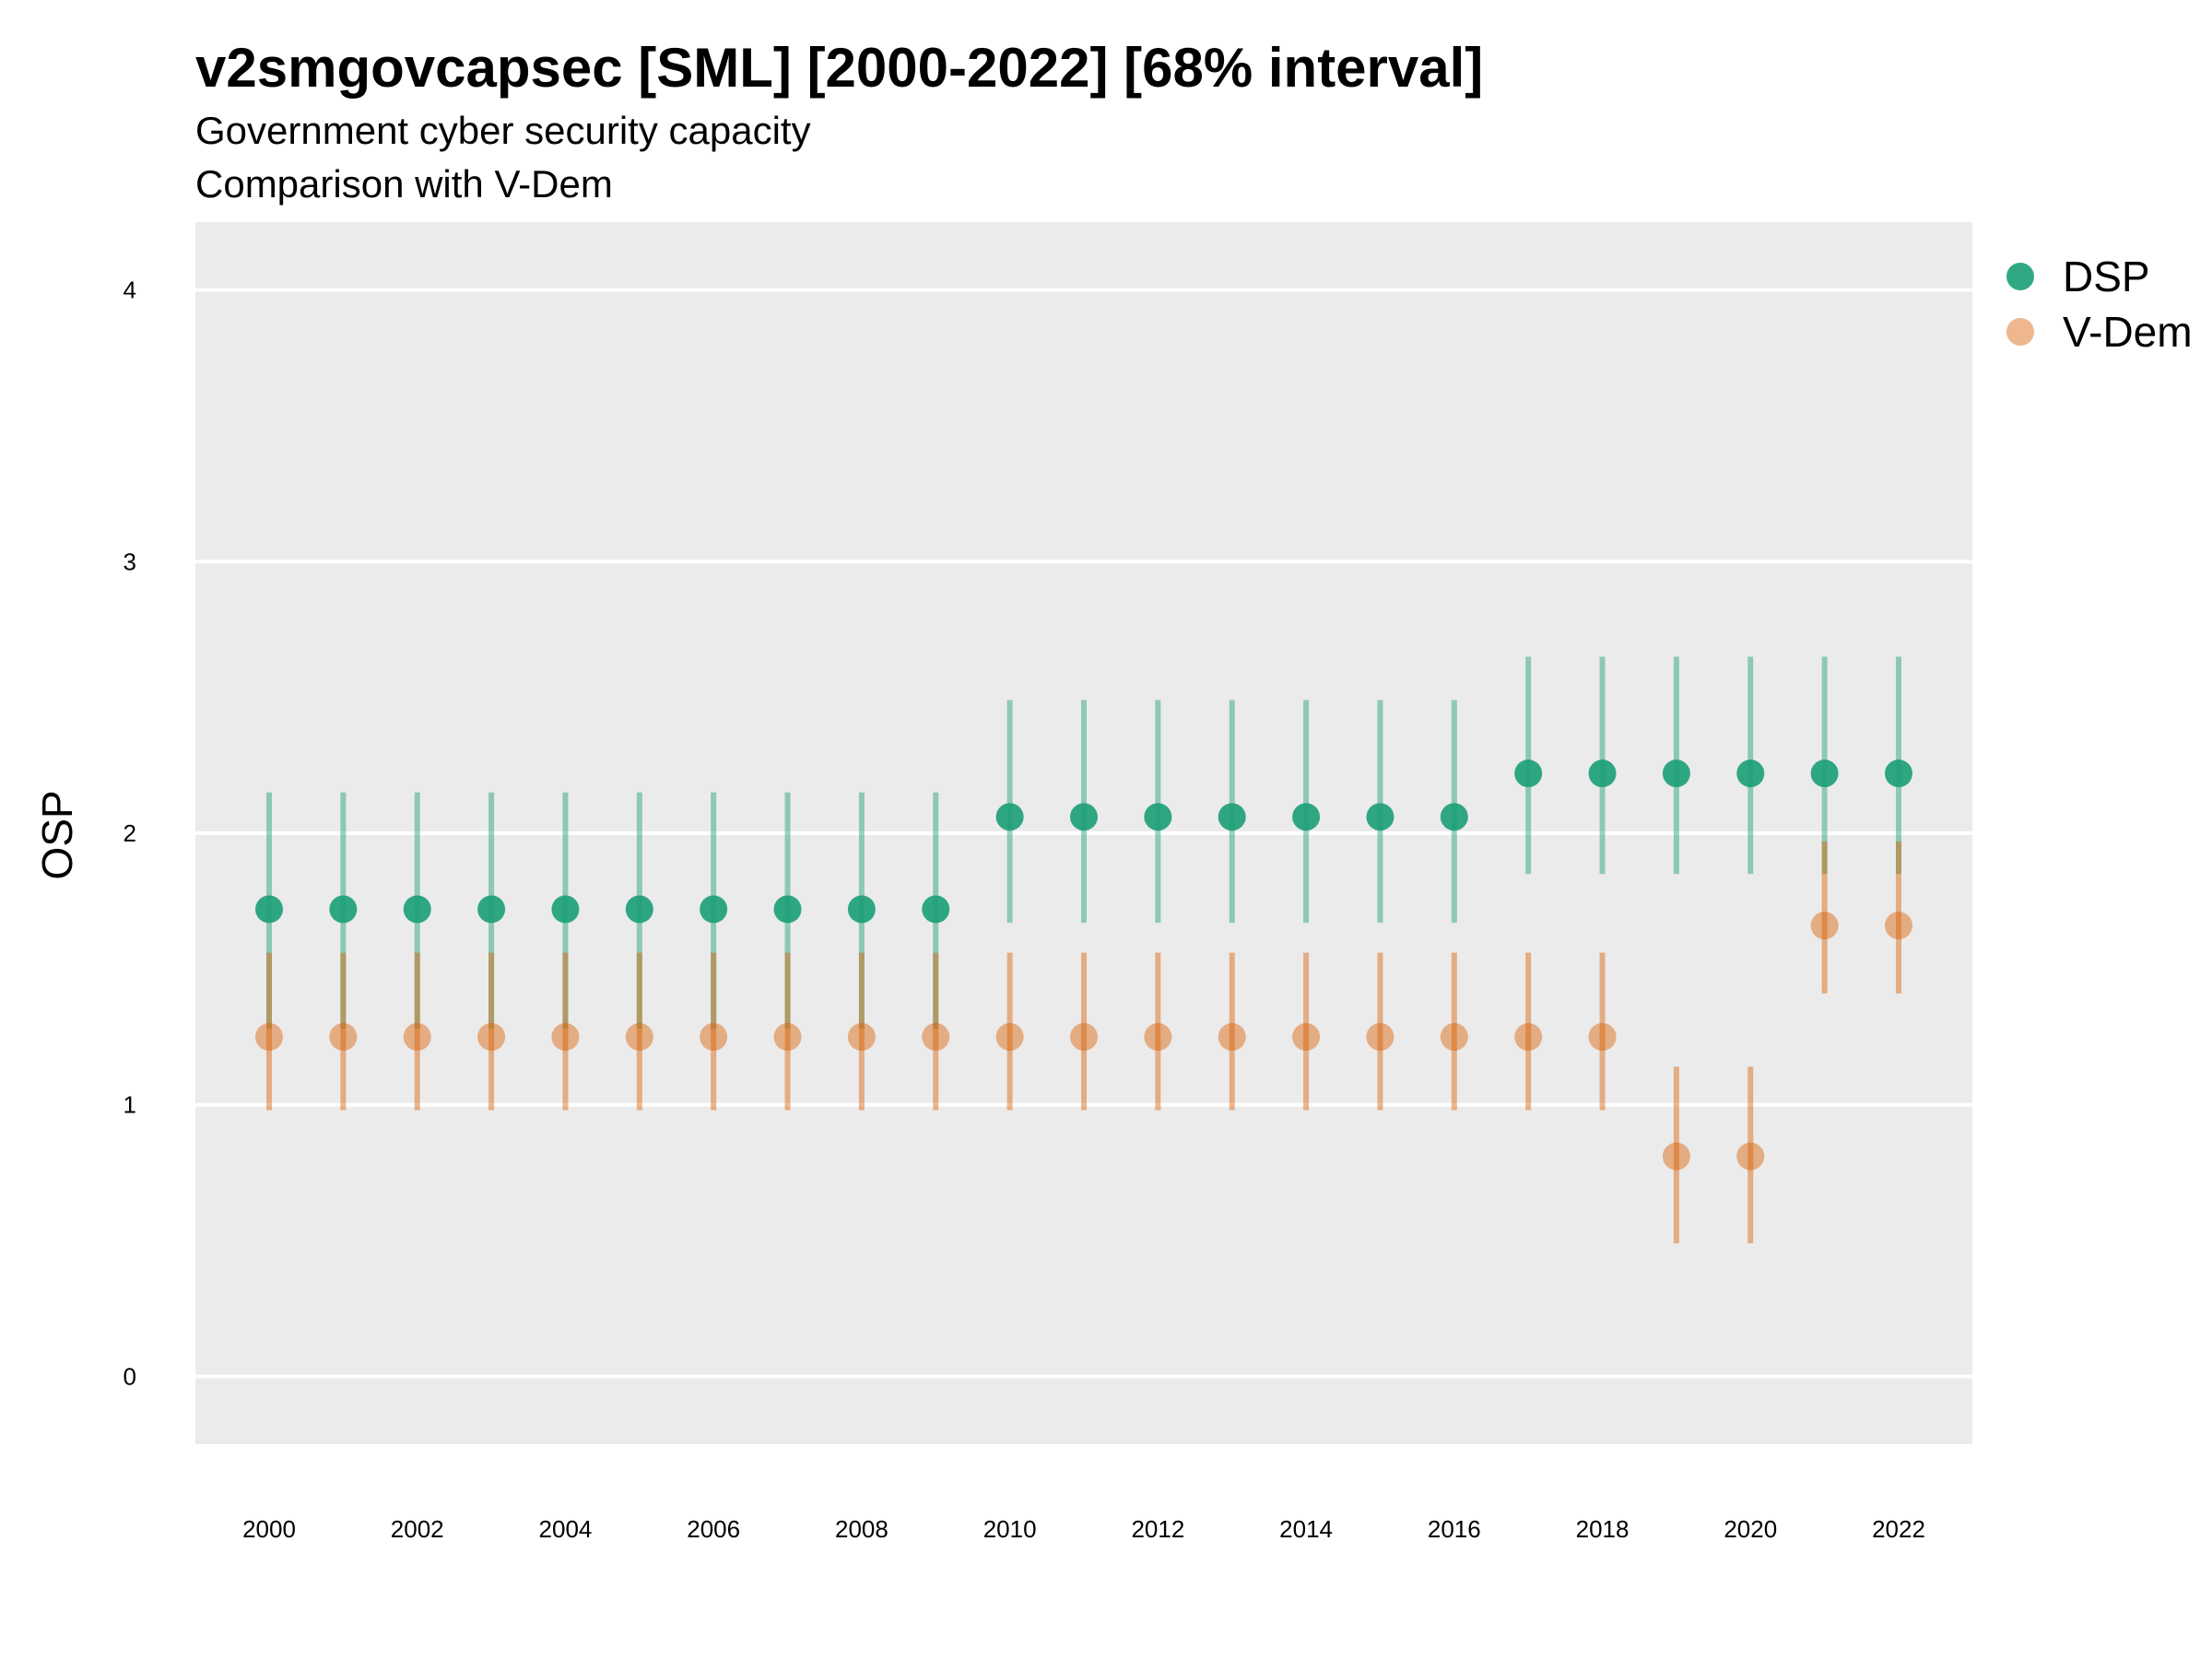 This screenshot has width=2212, height=1659. Describe the element at coordinates (936, 1037) in the screenshot. I see `point-v-dem-2009` at that location.